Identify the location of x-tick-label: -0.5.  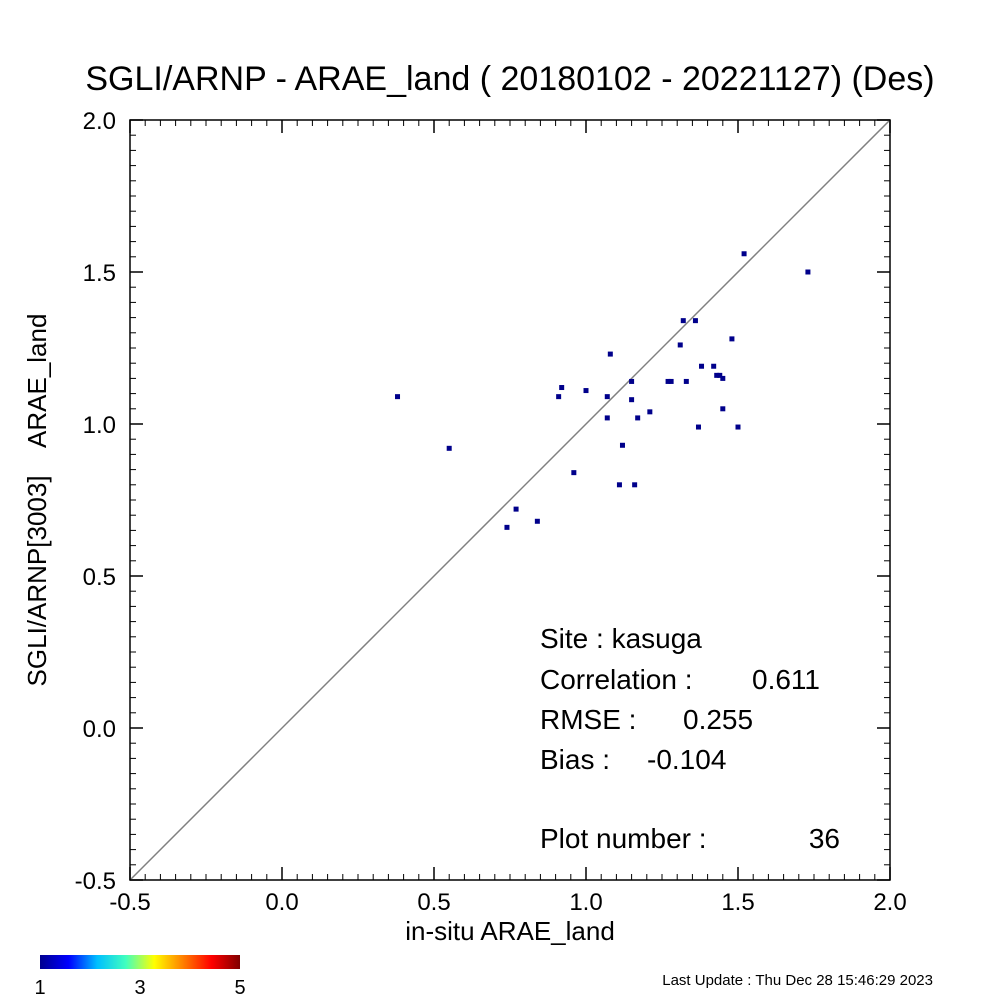
(129, 902).